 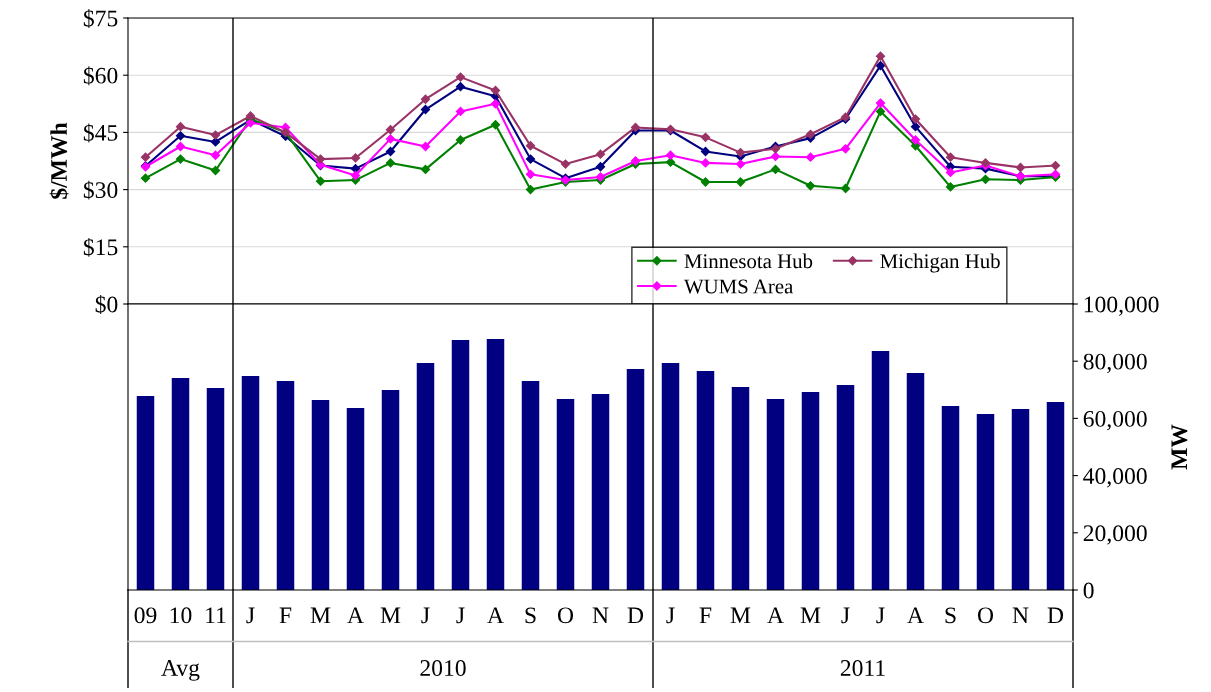 I want to click on y-tick-label: $30, so click(x=100, y=190).